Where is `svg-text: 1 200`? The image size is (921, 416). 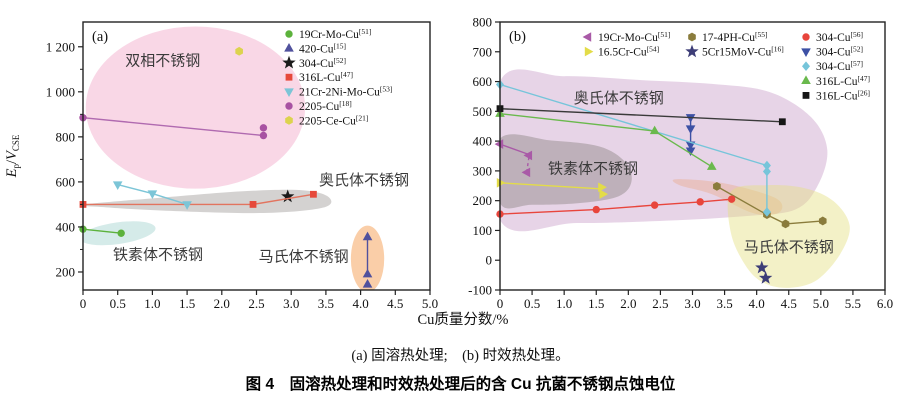 svg-text: 1 200 is located at coordinates (60, 46).